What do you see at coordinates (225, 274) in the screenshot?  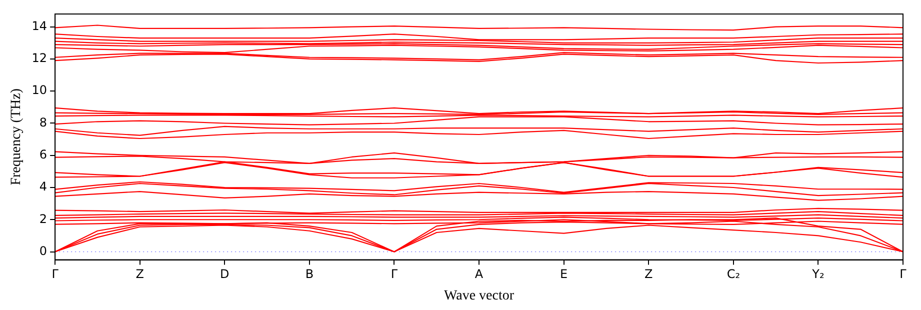 I see `x-tick-label: D` at bounding box center [225, 274].